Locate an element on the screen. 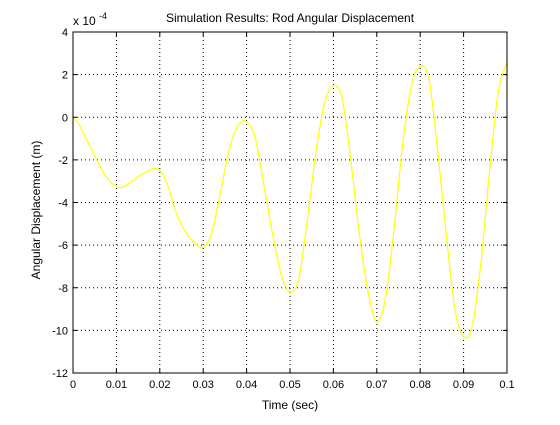 This screenshot has width=560, height=425. x-tick-label: 0.1 is located at coordinates (506, 385).